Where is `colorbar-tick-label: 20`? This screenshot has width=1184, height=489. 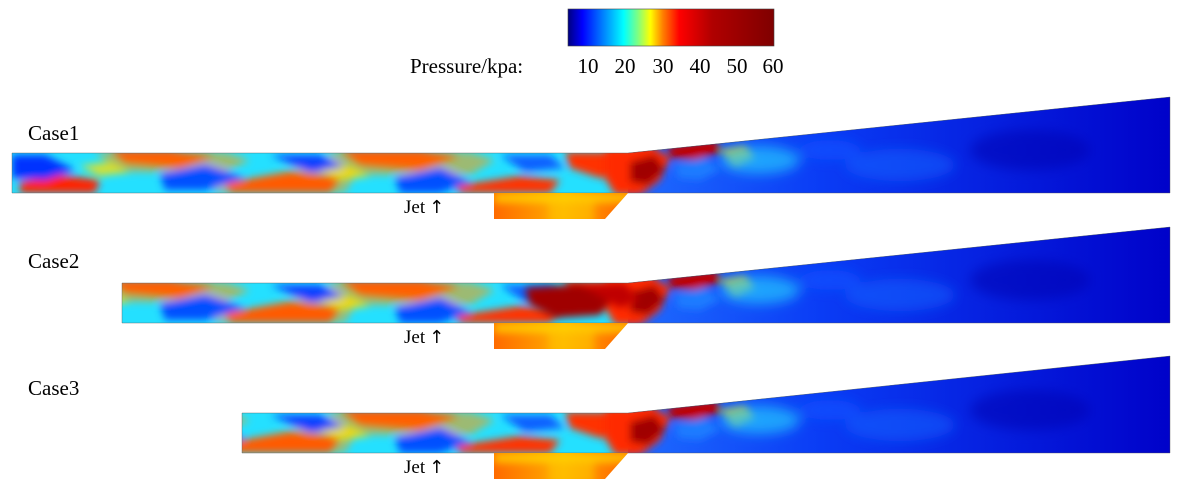
colorbar-tick-label: 20 is located at coordinates (625, 66).